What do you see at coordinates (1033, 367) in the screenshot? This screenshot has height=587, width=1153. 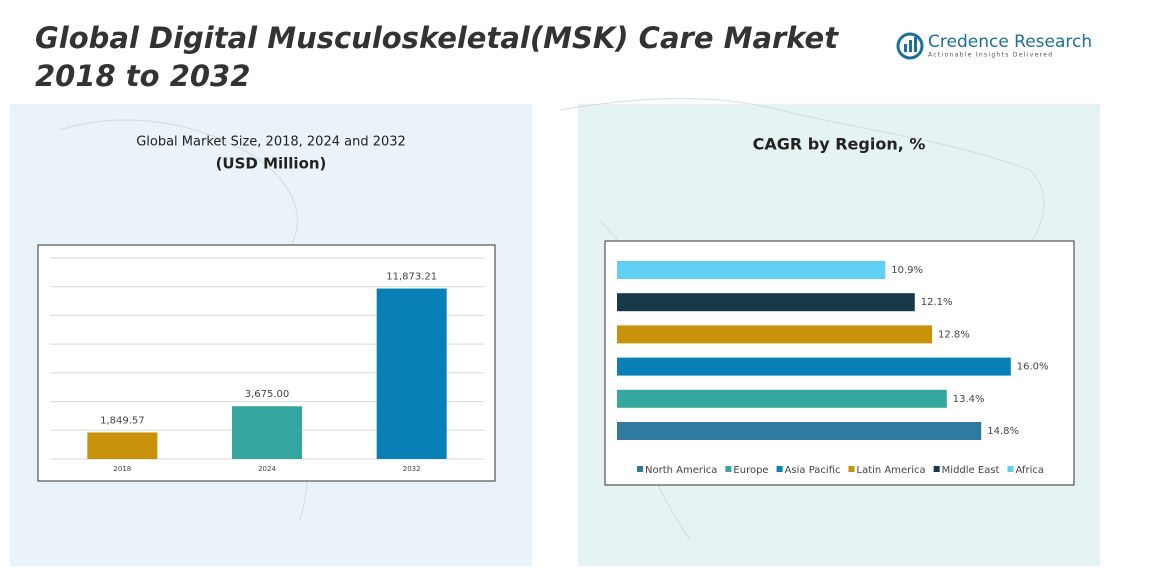 I see `value-label: 16.0%` at bounding box center [1033, 367].